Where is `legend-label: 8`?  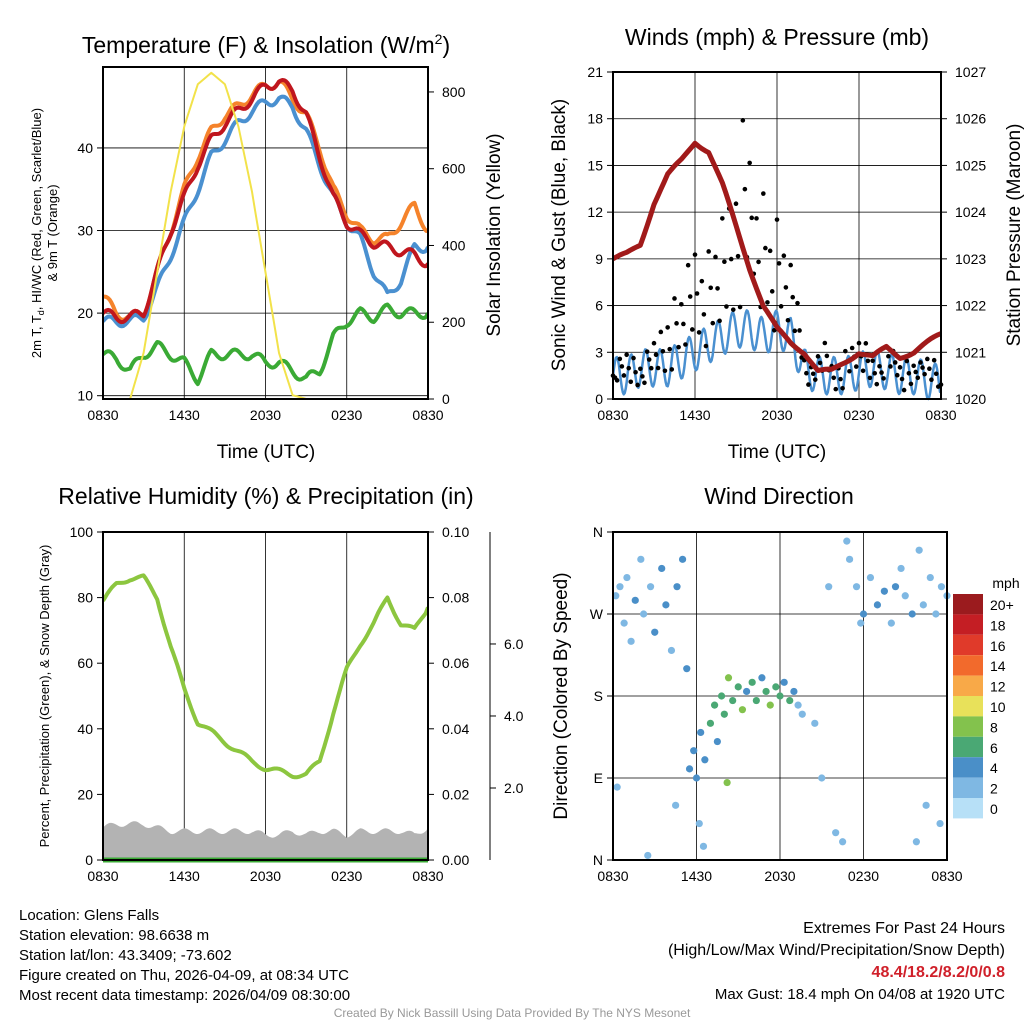 legend-label: 8 is located at coordinates (994, 727).